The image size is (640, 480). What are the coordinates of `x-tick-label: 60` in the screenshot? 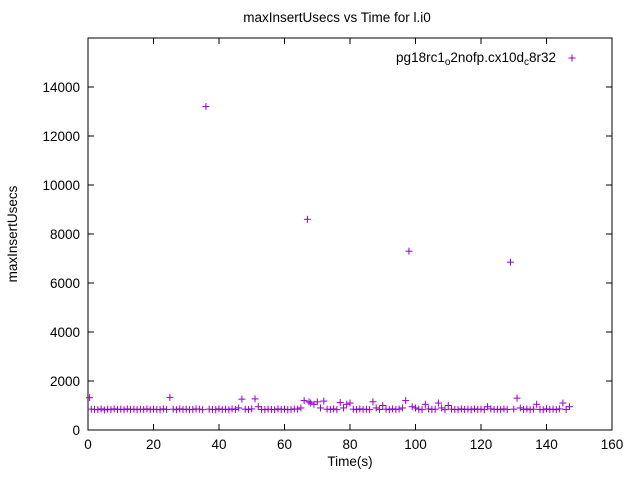 It's located at (284, 444).